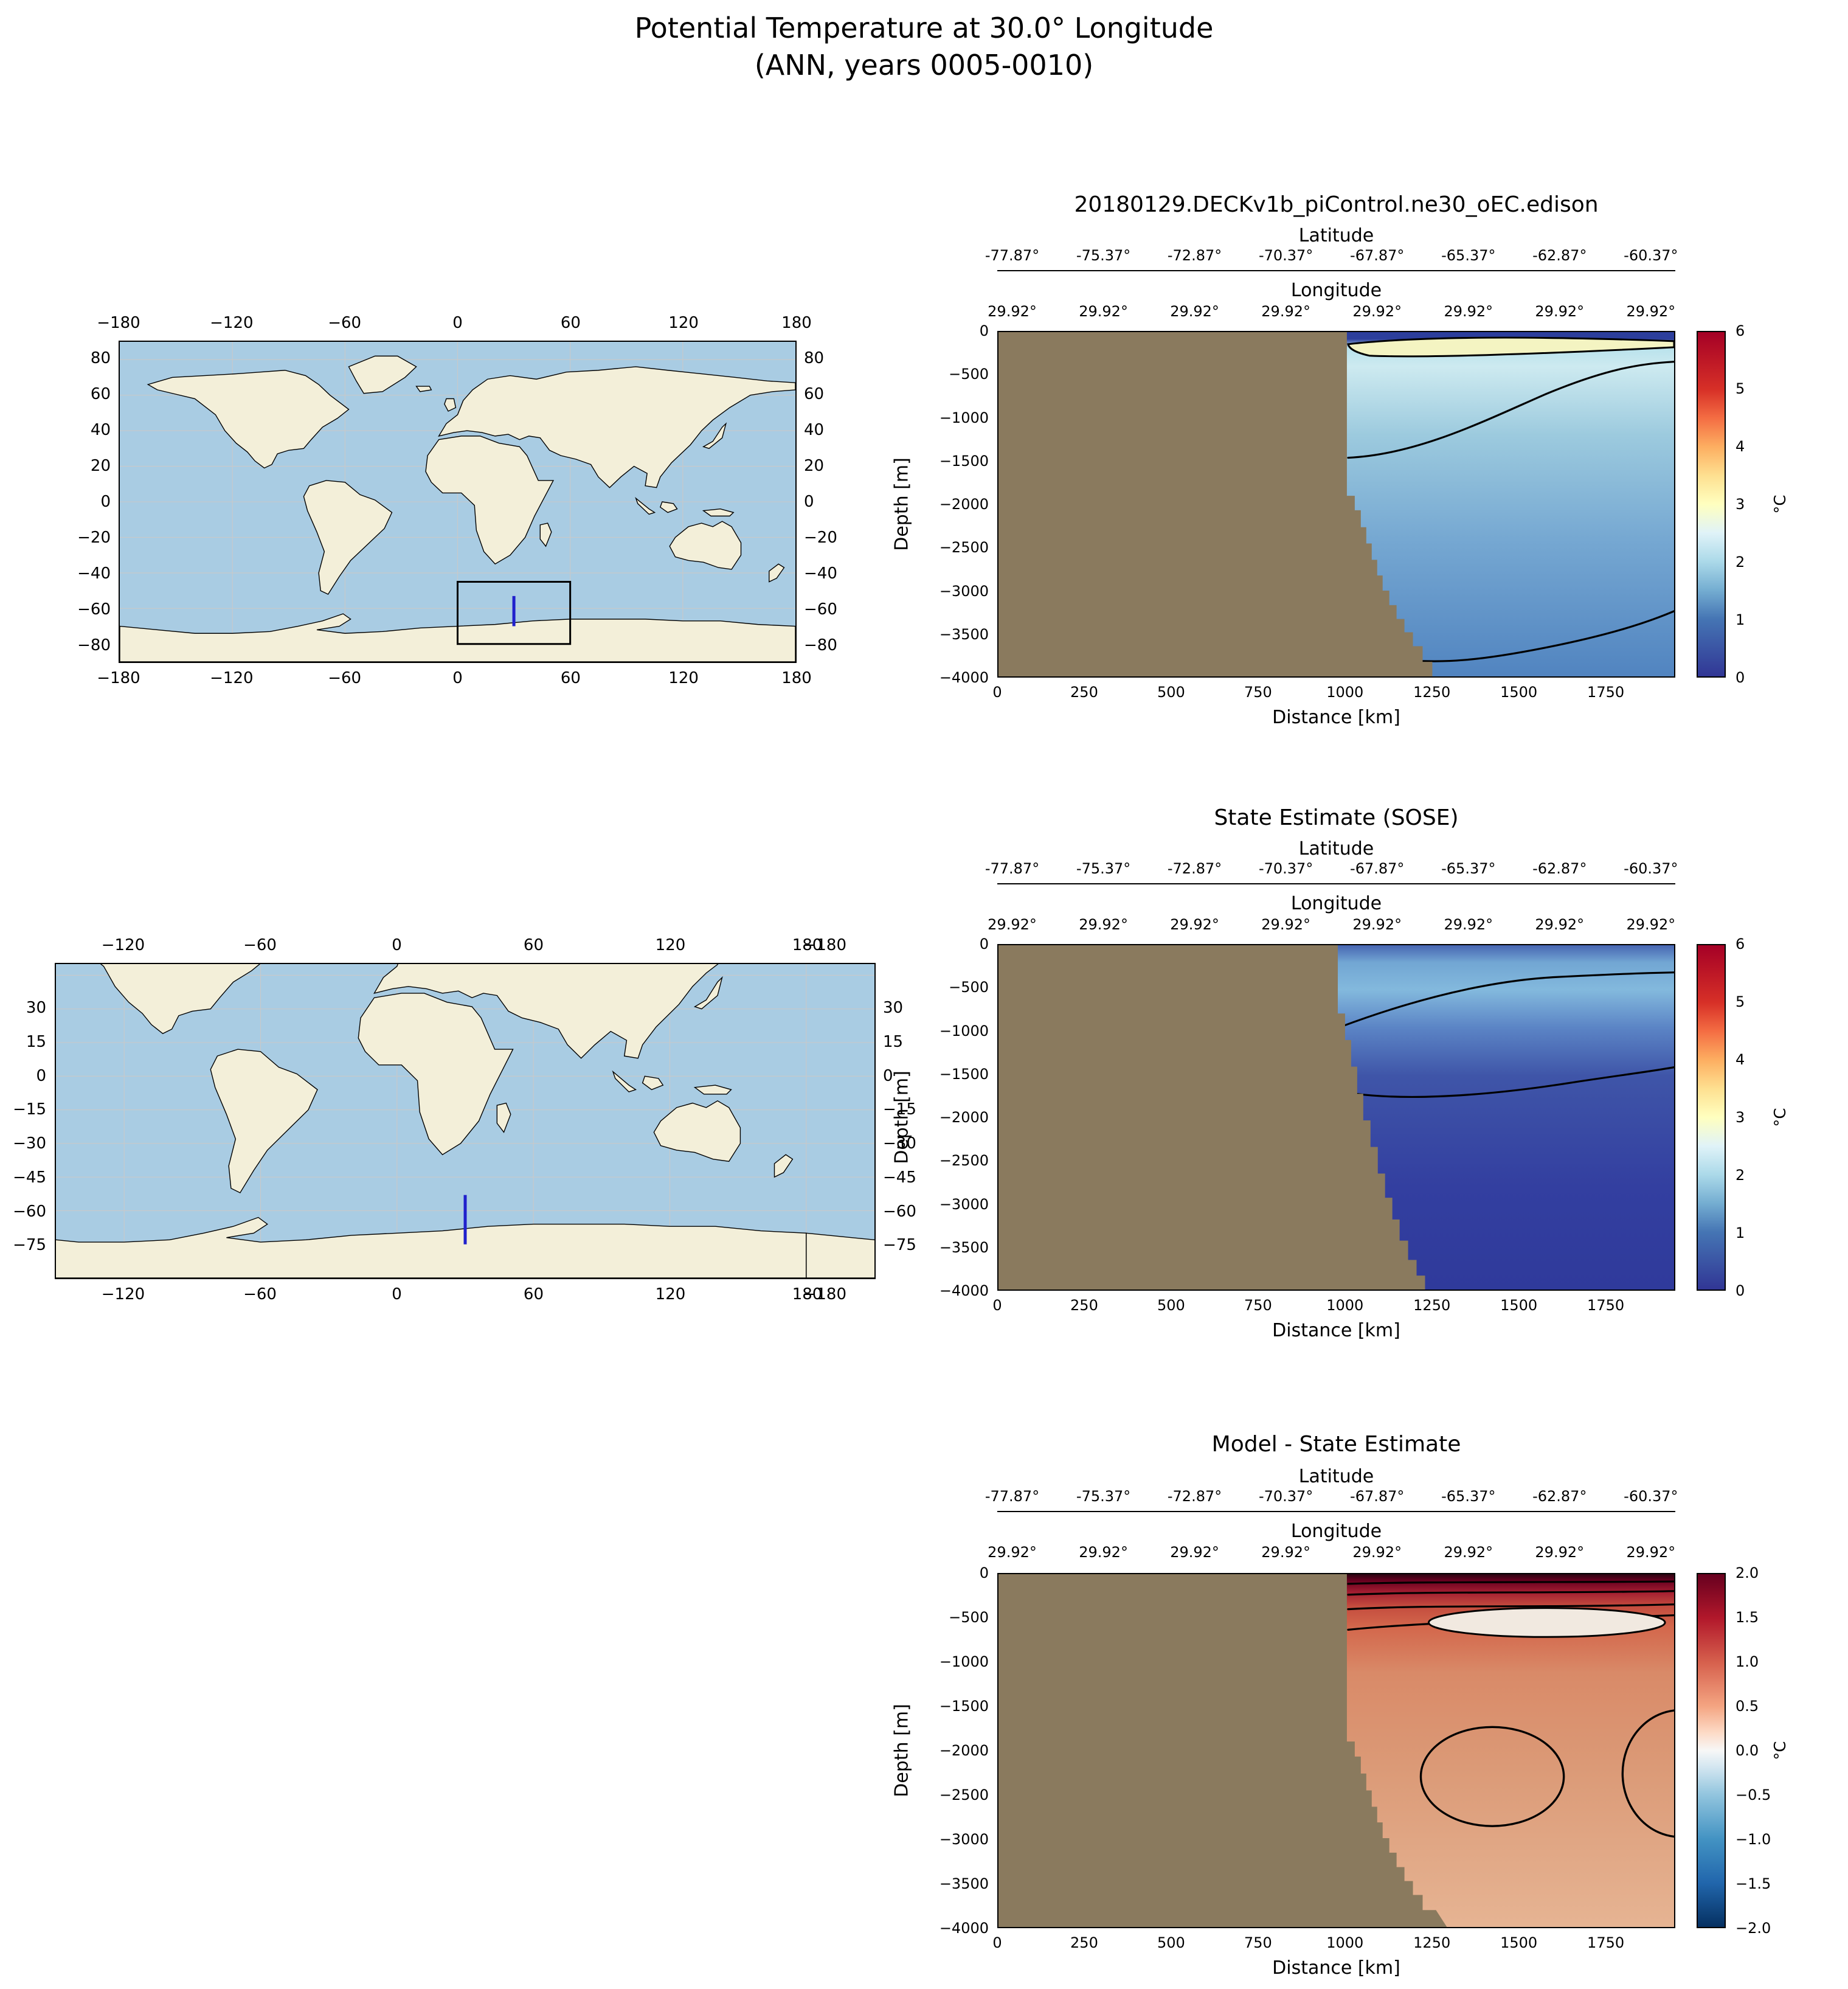  What do you see at coordinates (899, 1177) in the screenshot?
I see `tick-label: −45` at bounding box center [899, 1177].